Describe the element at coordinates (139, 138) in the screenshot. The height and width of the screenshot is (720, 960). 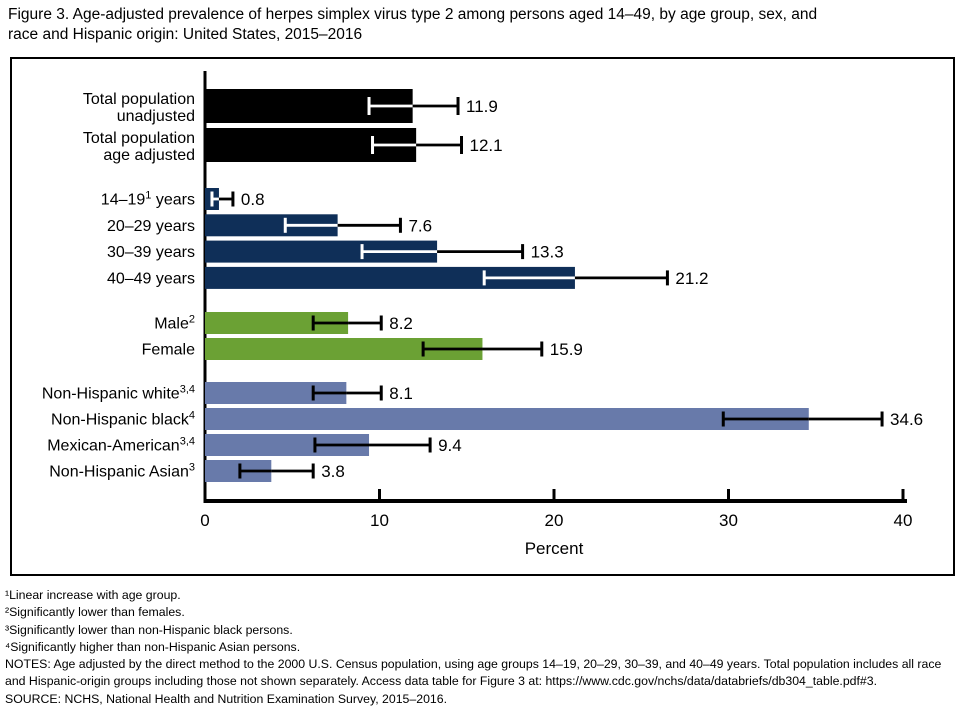
I see `category-label-total-age-adjusted: Total population` at that location.